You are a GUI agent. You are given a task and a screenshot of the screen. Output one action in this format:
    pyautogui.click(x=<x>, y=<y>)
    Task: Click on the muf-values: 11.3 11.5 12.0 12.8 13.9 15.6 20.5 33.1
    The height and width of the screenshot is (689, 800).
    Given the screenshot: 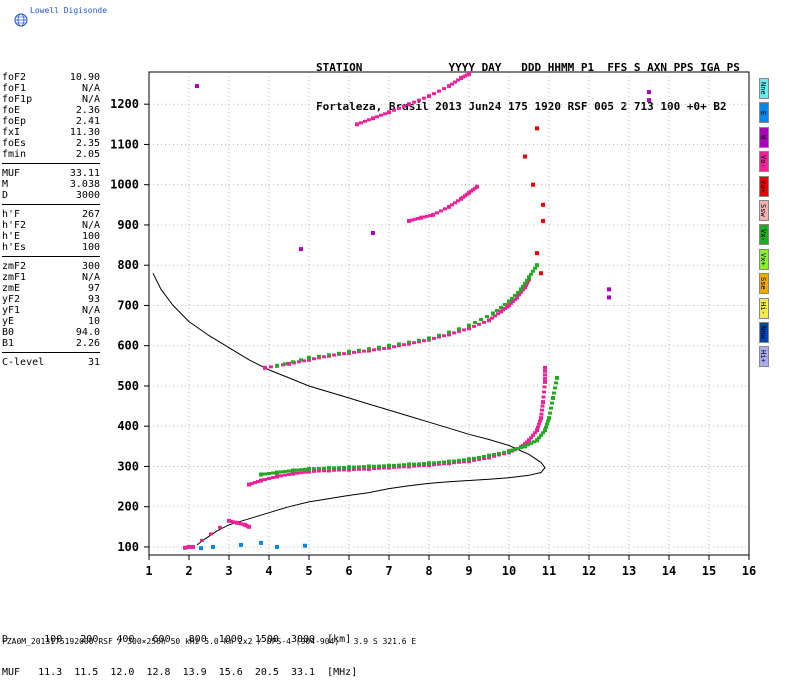 What is the action you would take?
    pyautogui.click(x=174, y=672)
    